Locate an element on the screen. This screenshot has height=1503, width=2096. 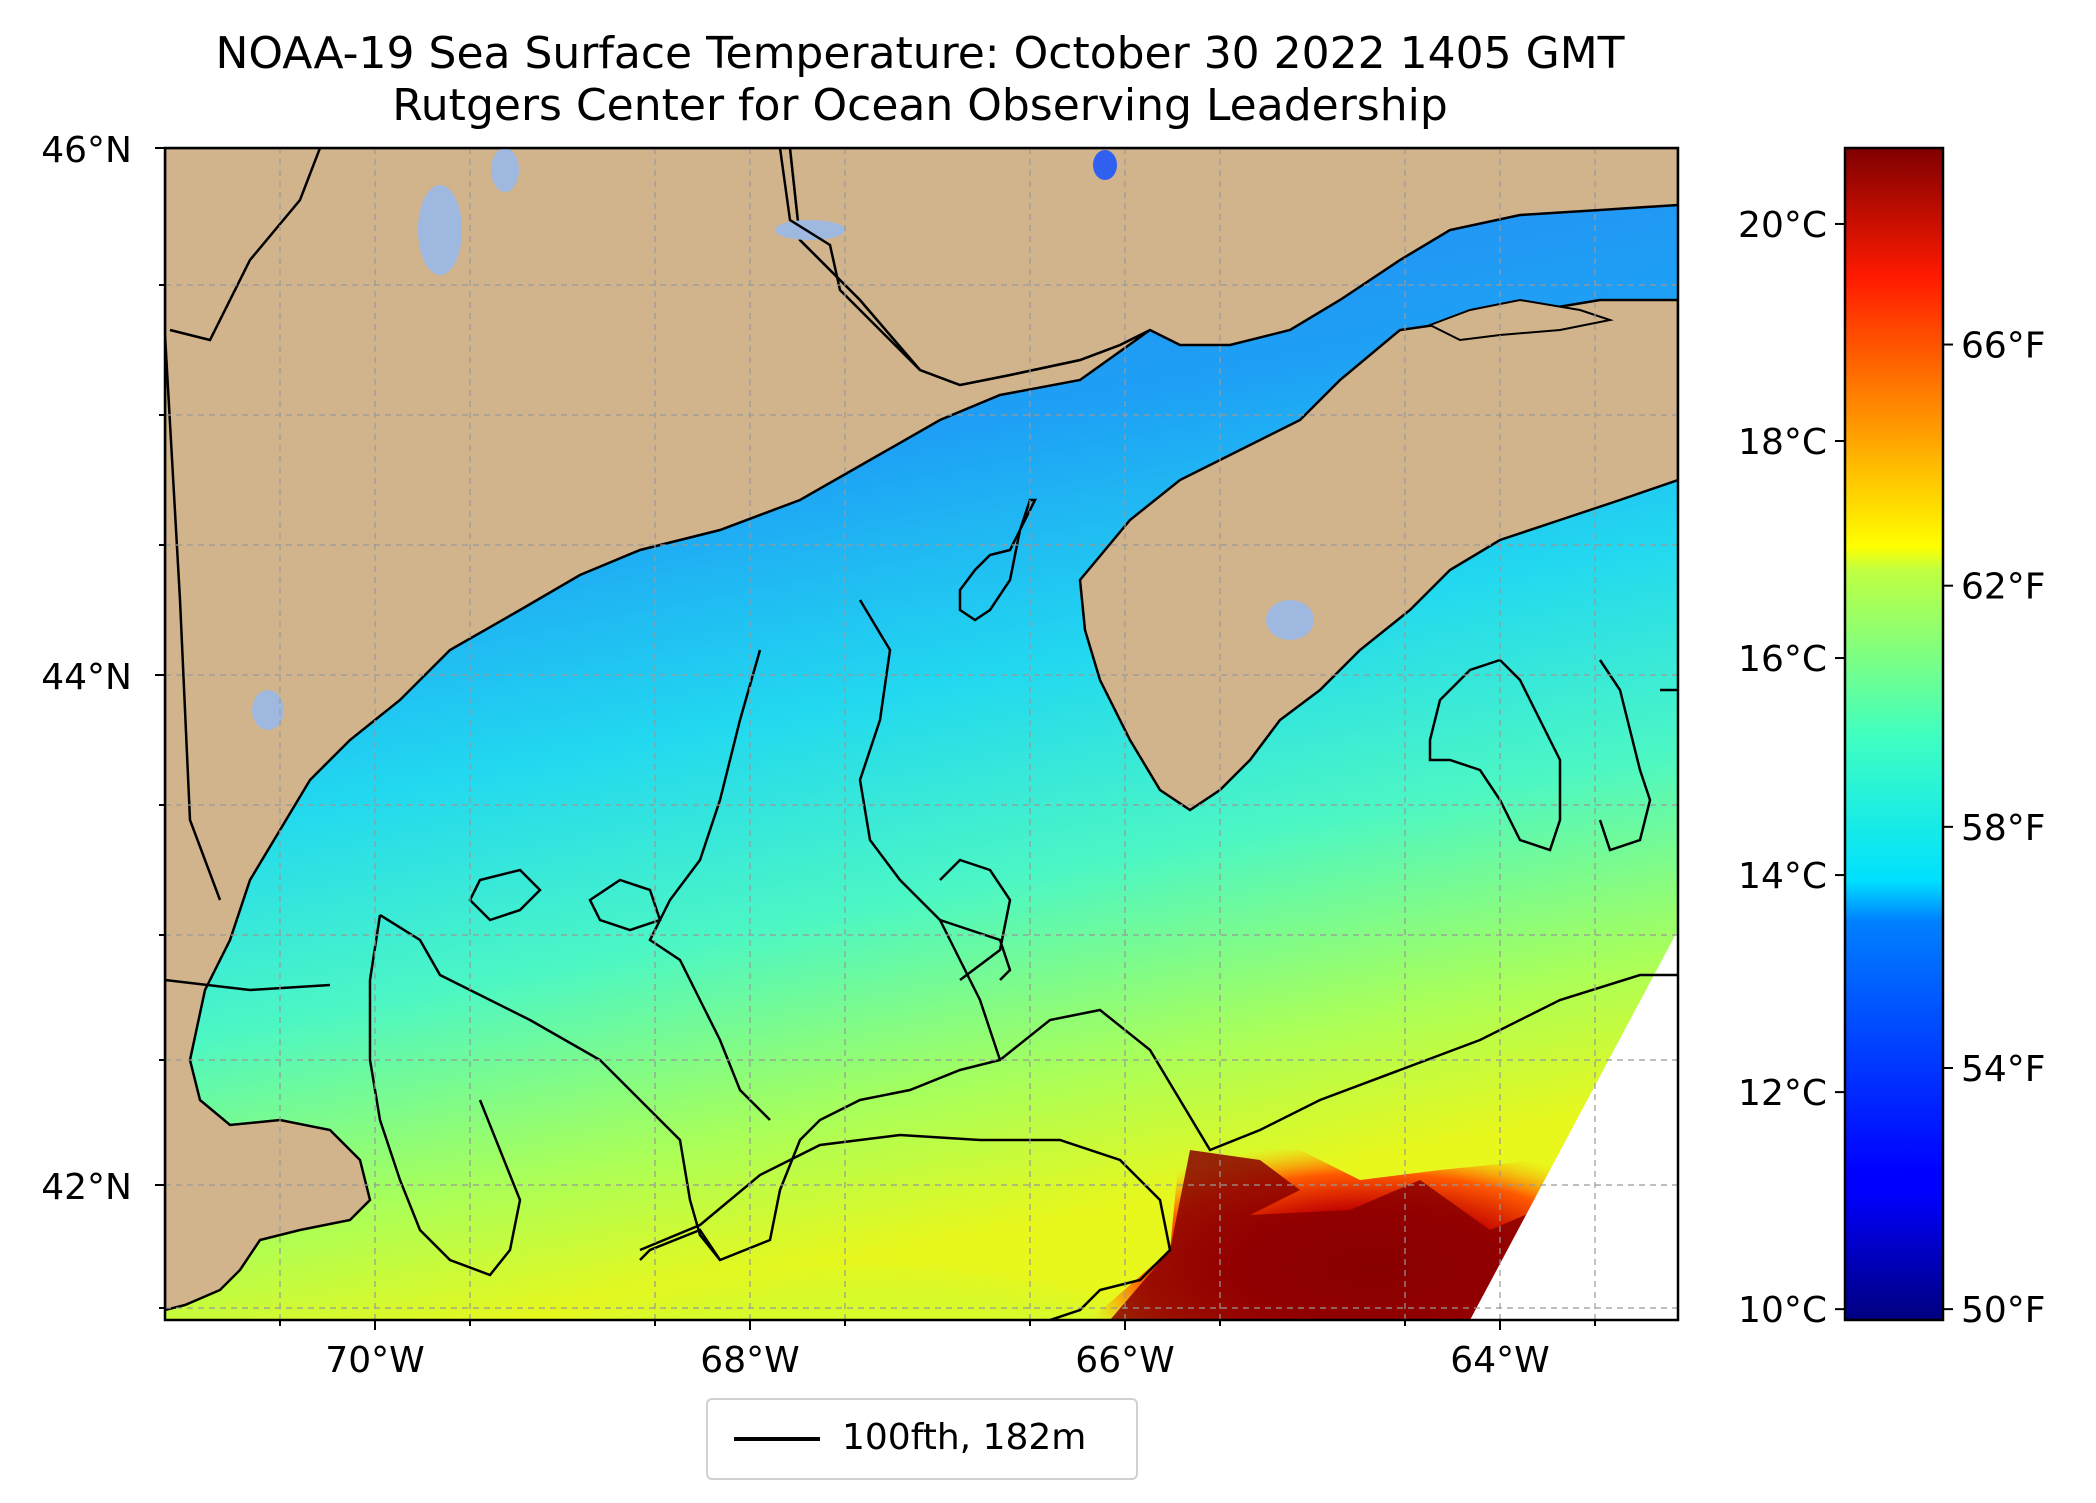
colorbar-celsius-label: 12°C is located at coordinates (1782, 1093).